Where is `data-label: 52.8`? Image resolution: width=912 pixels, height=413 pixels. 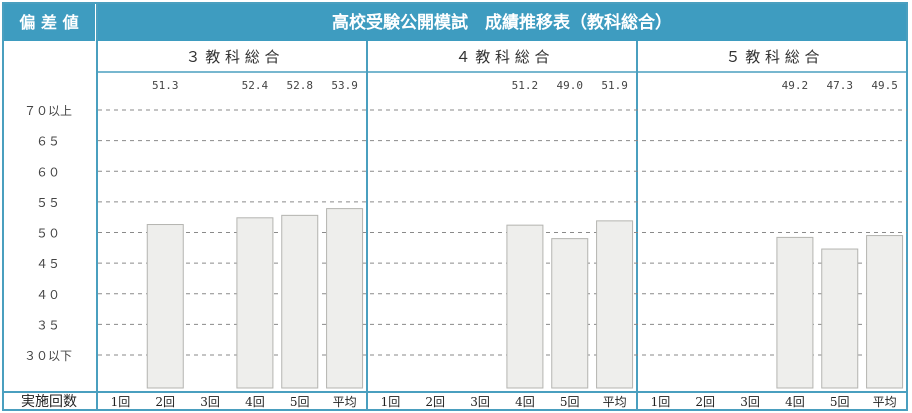 data-label: 52.8 is located at coordinates (300, 85).